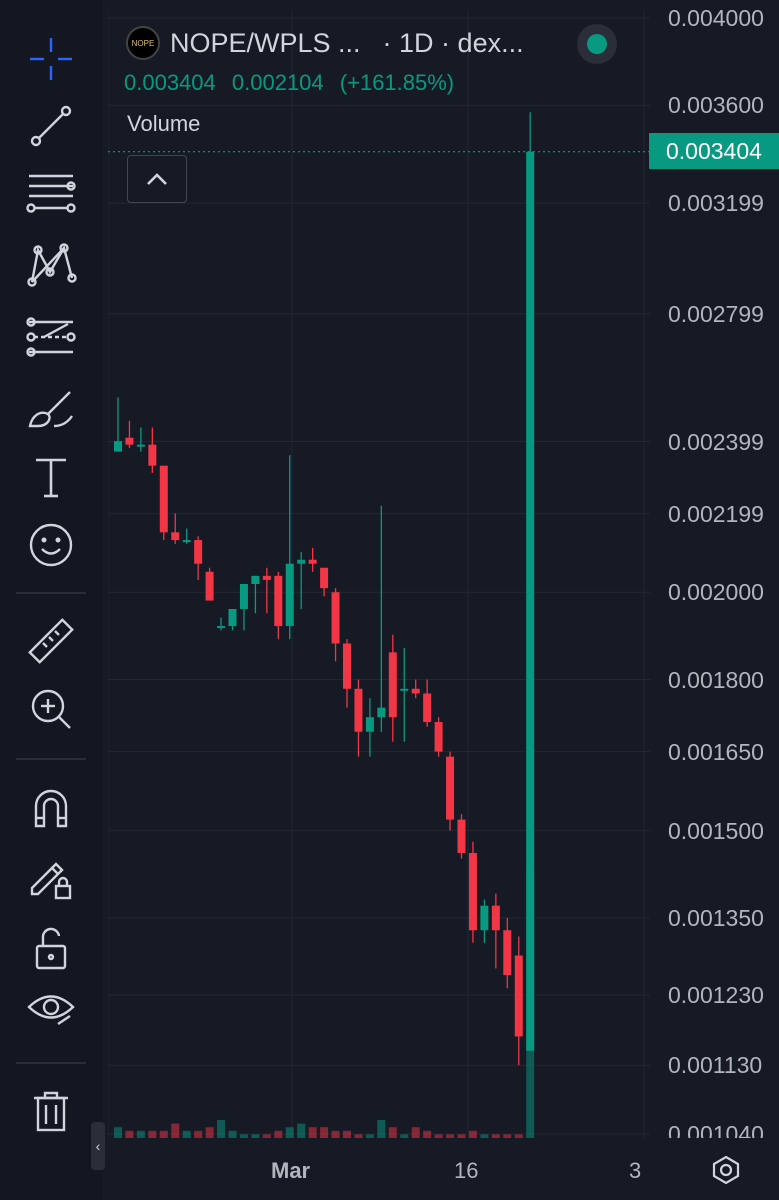  I want to click on chevron-up-icon, so click(157, 179).